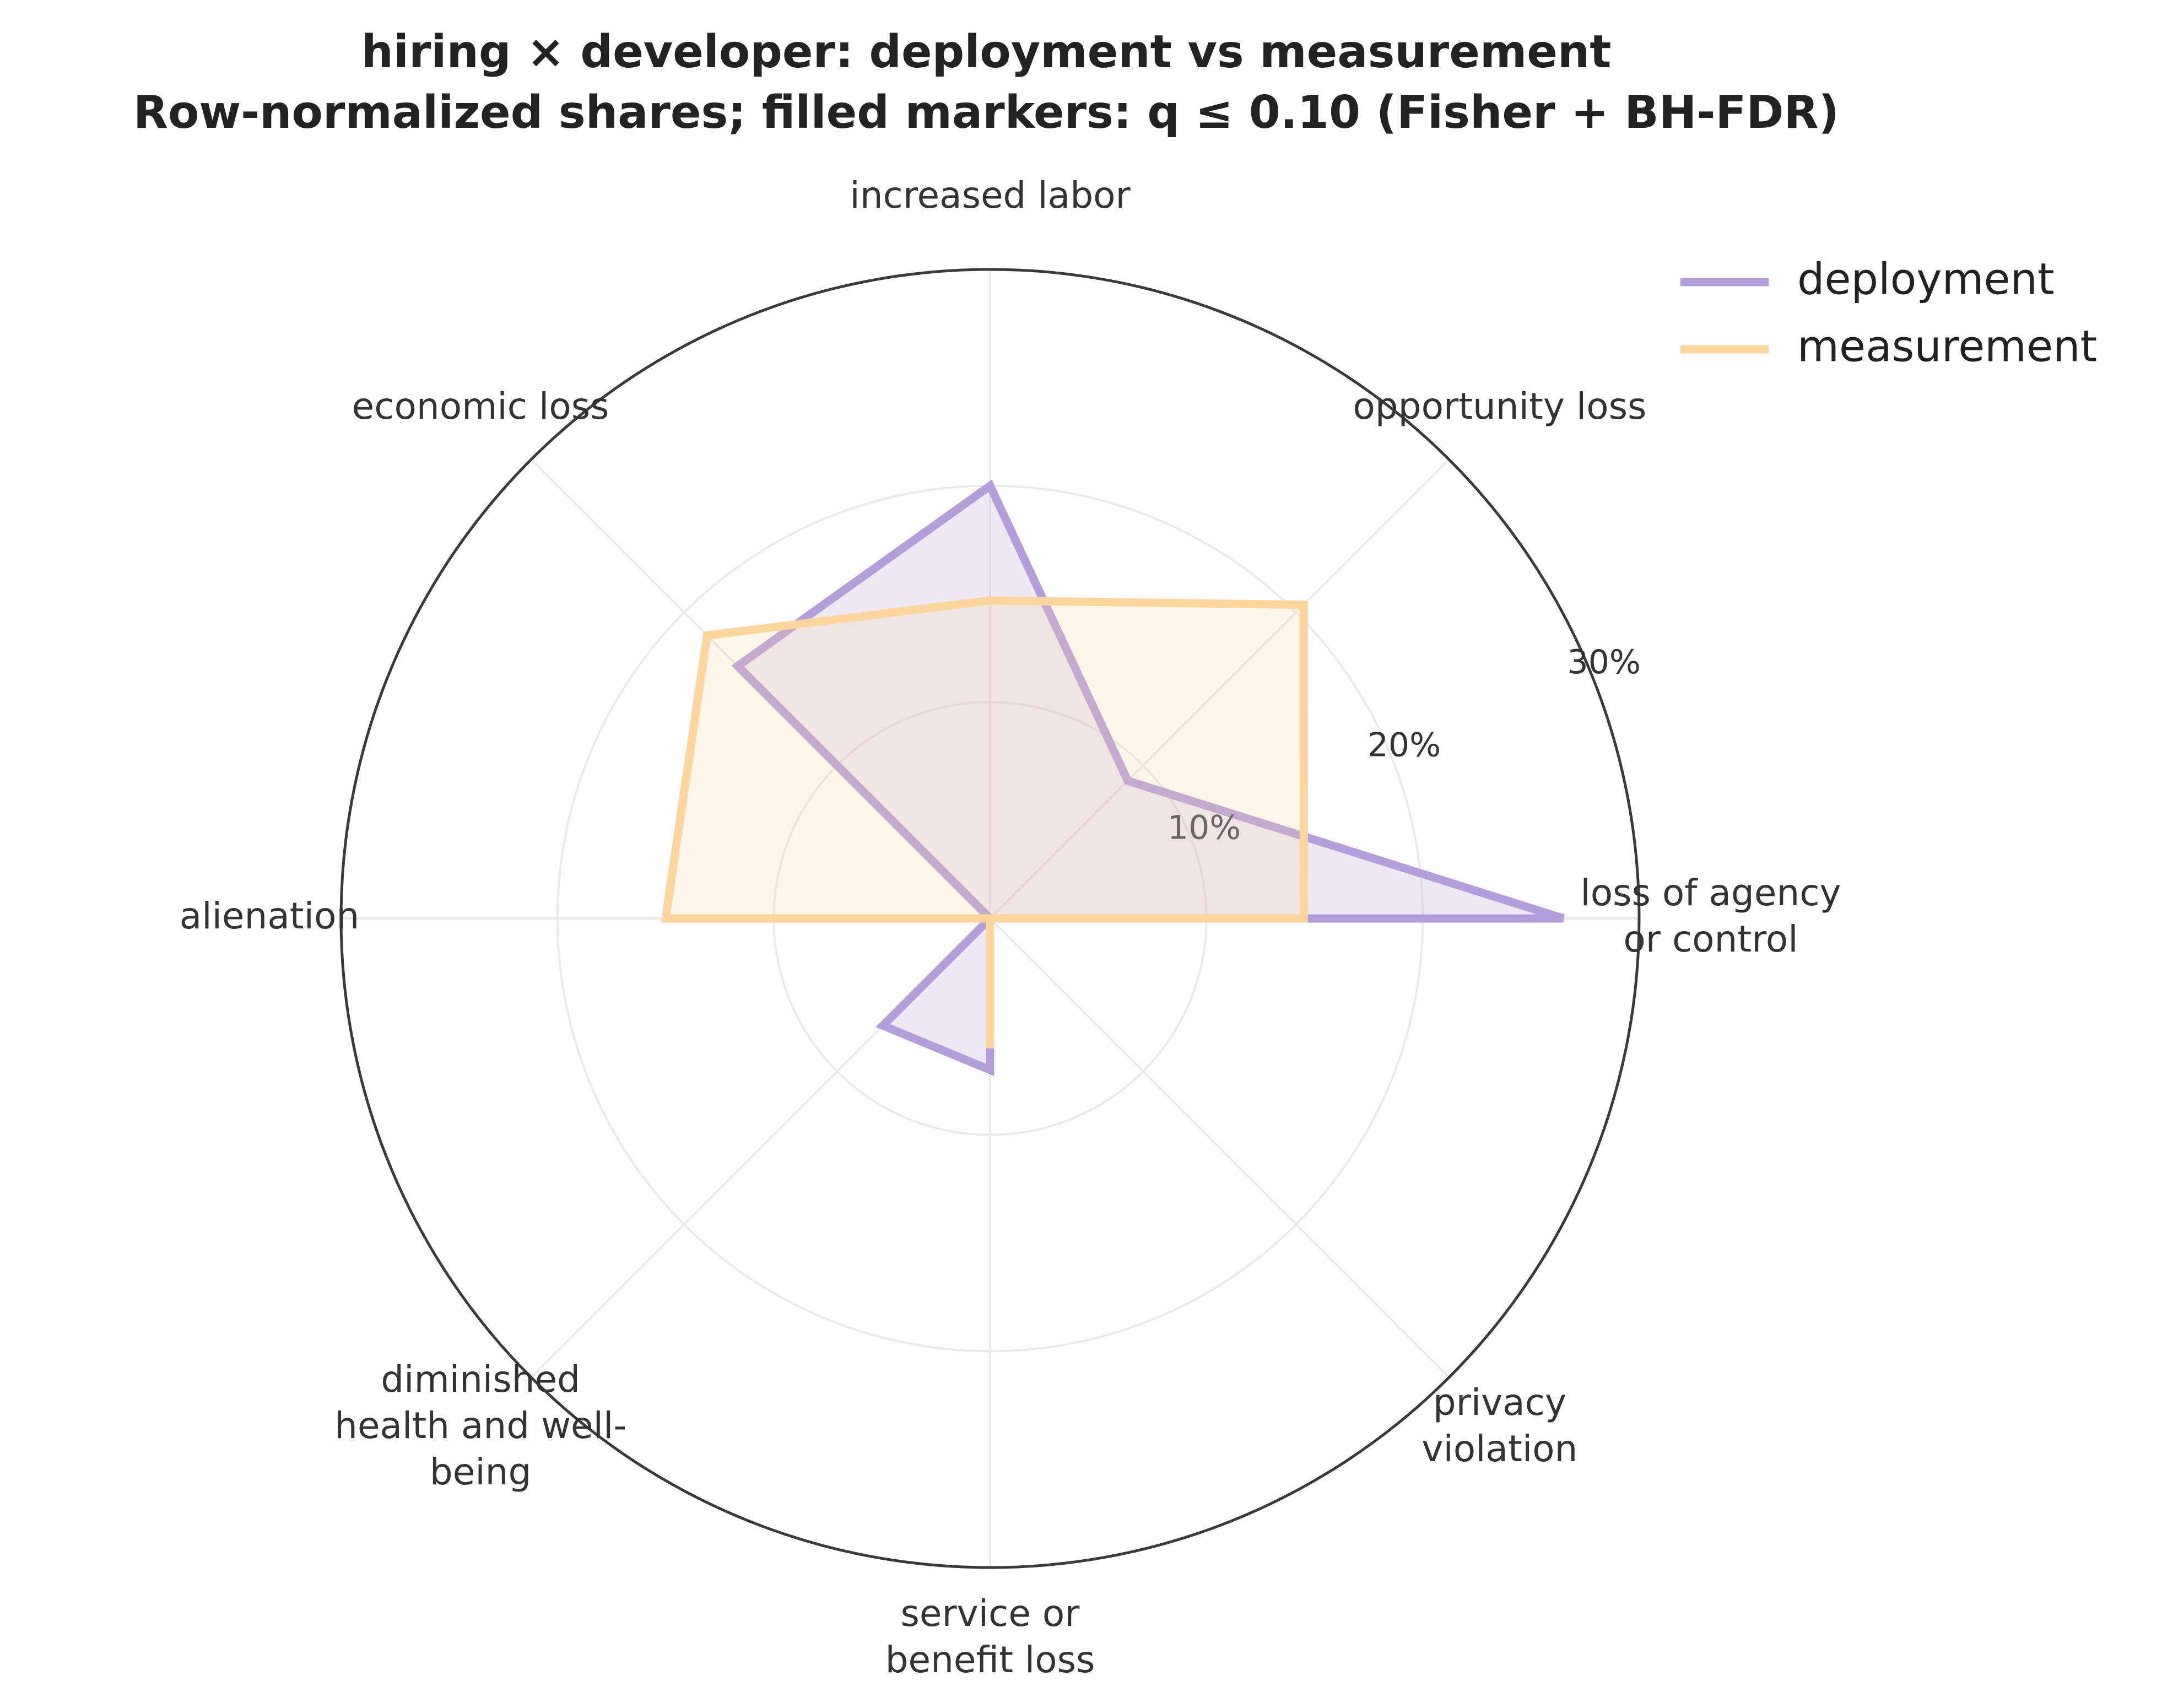  I want to click on radial-tick-label-10: 10%, so click(1205, 828).